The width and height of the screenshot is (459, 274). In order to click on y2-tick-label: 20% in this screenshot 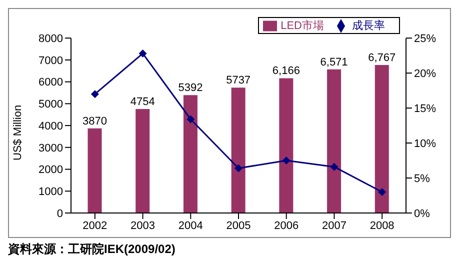, I will do `click(425, 74)`.